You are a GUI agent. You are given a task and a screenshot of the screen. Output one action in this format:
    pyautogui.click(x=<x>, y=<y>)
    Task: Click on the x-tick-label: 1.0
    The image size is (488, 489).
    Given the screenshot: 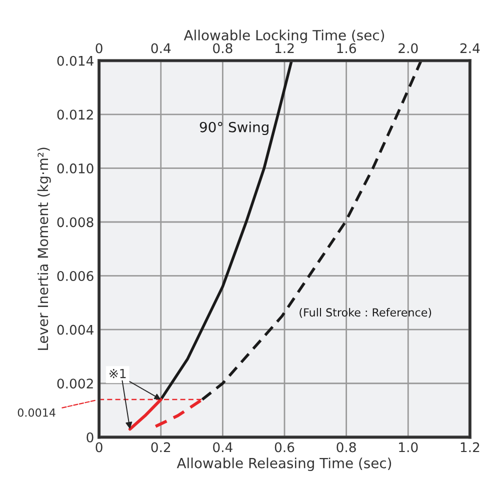 What is the action you would take?
    pyautogui.click(x=408, y=447)
    